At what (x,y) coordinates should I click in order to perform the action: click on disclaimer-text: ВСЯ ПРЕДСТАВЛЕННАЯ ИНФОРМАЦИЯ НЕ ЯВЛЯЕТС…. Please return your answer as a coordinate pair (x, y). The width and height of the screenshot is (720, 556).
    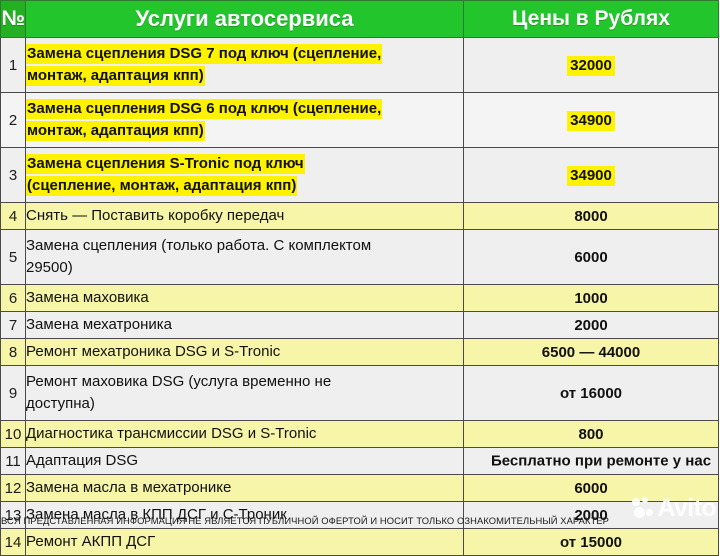
    Looking at the image, I should click on (305, 521).